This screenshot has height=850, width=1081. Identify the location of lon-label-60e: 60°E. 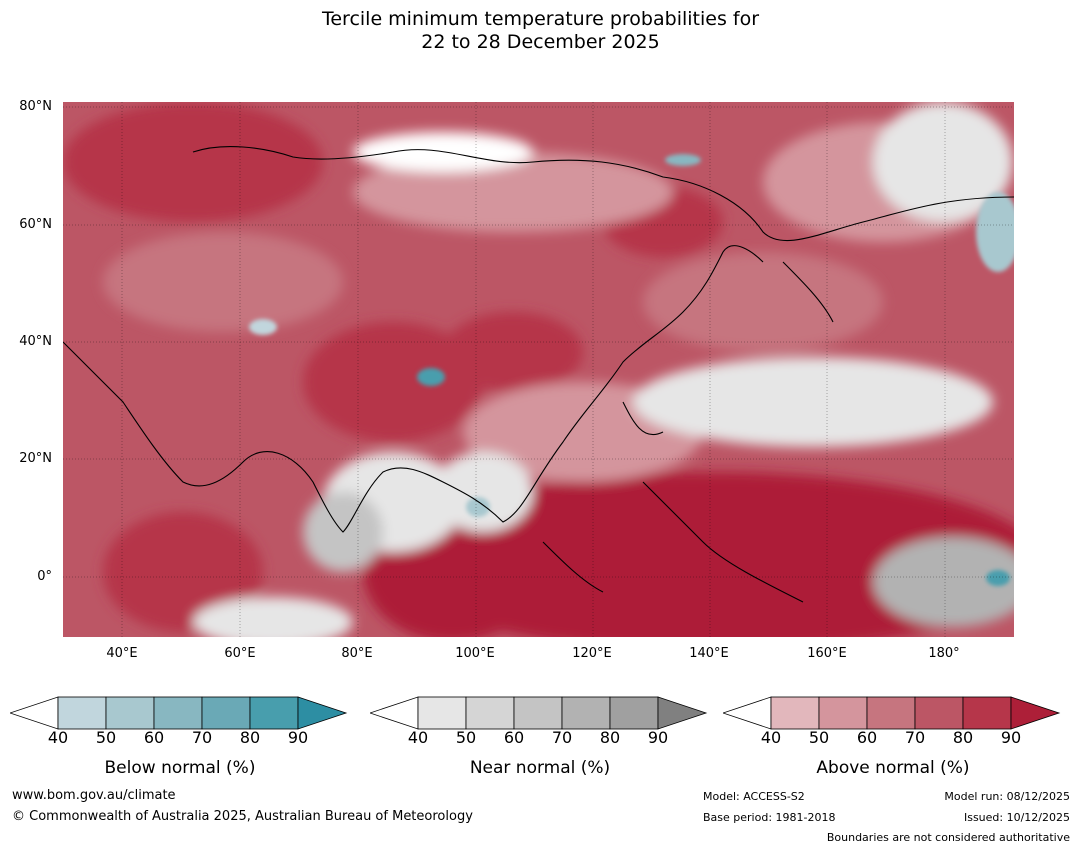
(240, 653).